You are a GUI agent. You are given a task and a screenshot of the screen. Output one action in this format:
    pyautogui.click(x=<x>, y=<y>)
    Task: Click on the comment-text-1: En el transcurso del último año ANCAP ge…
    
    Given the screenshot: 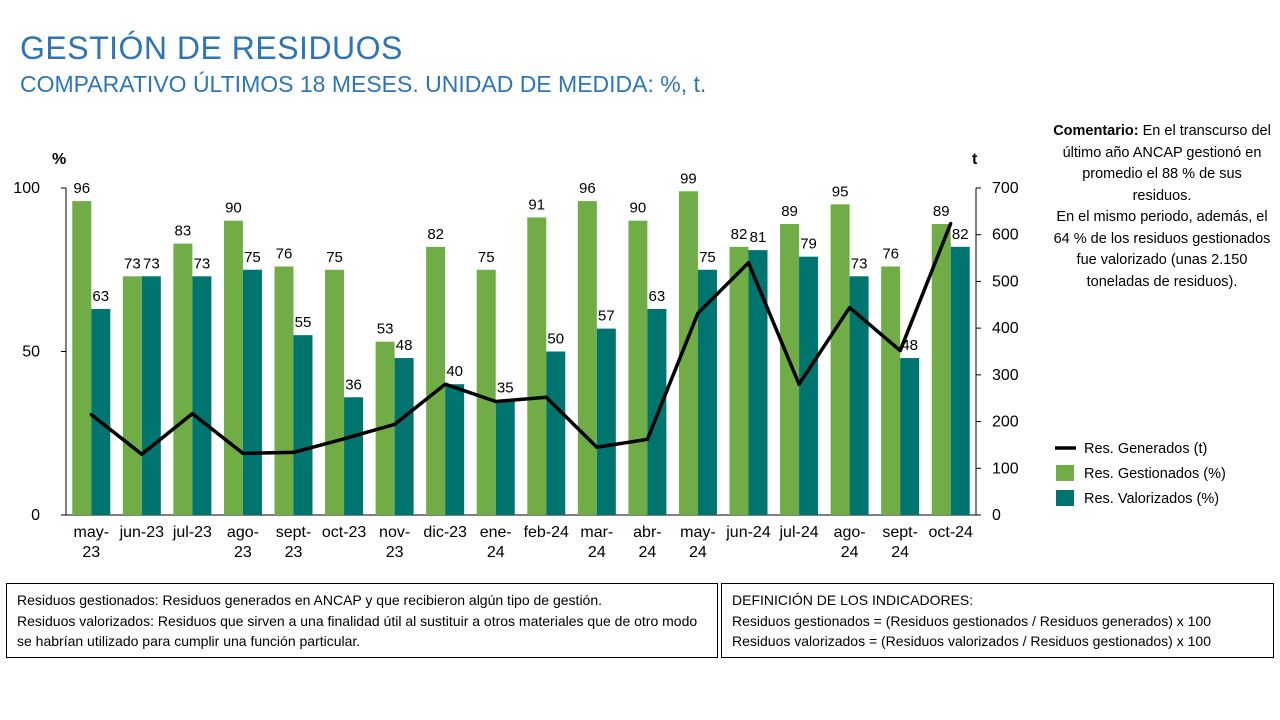 What is the action you would take?
    pyautogui.click(x=1166, y=163)
    